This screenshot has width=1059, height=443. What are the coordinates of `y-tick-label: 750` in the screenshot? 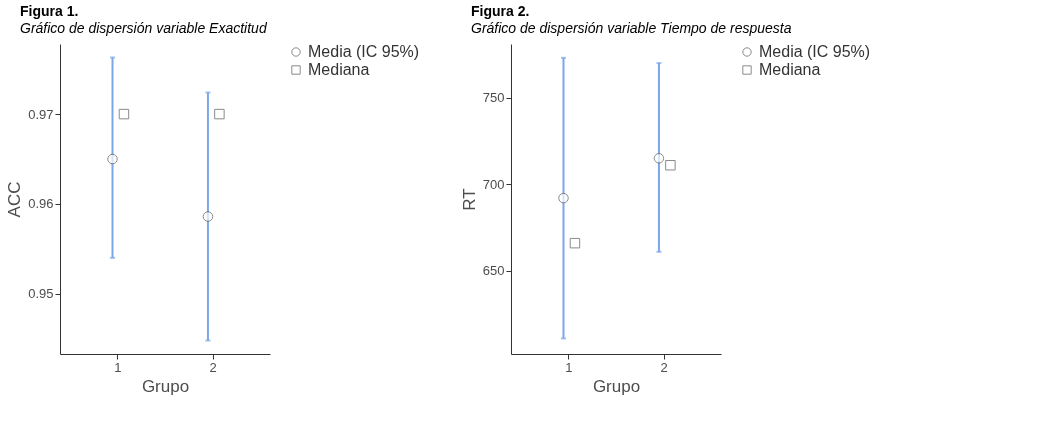 It's located at (493, 98).